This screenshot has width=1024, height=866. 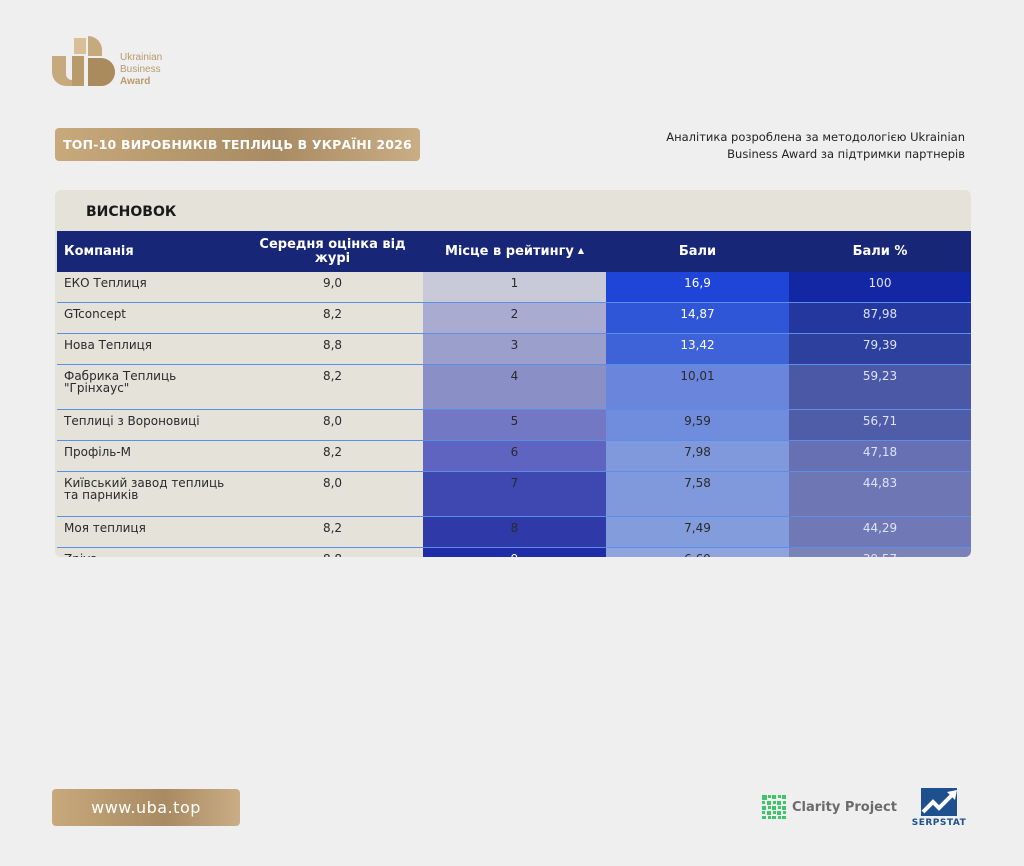 I want to click on table-row: Моя теплиця 8,2 8 7,49 44,29, so click(x=514, y=532).